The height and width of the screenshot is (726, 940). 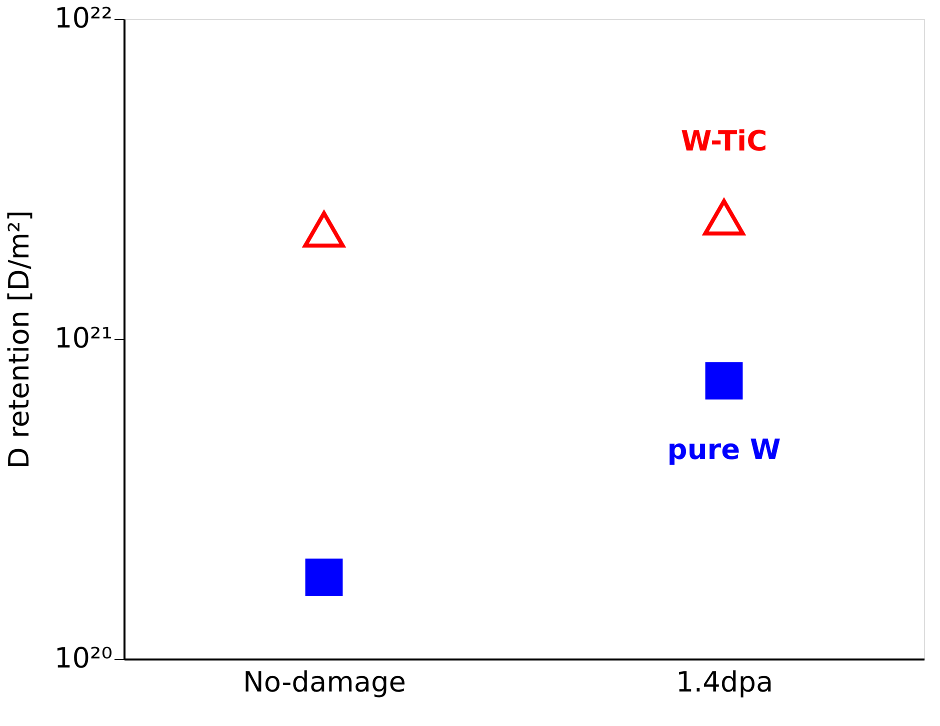 What do you see at coordinates (83, 338) in the screenshot?
I see `y-tick-label: 10²¹` at bounding box center [83, 338].